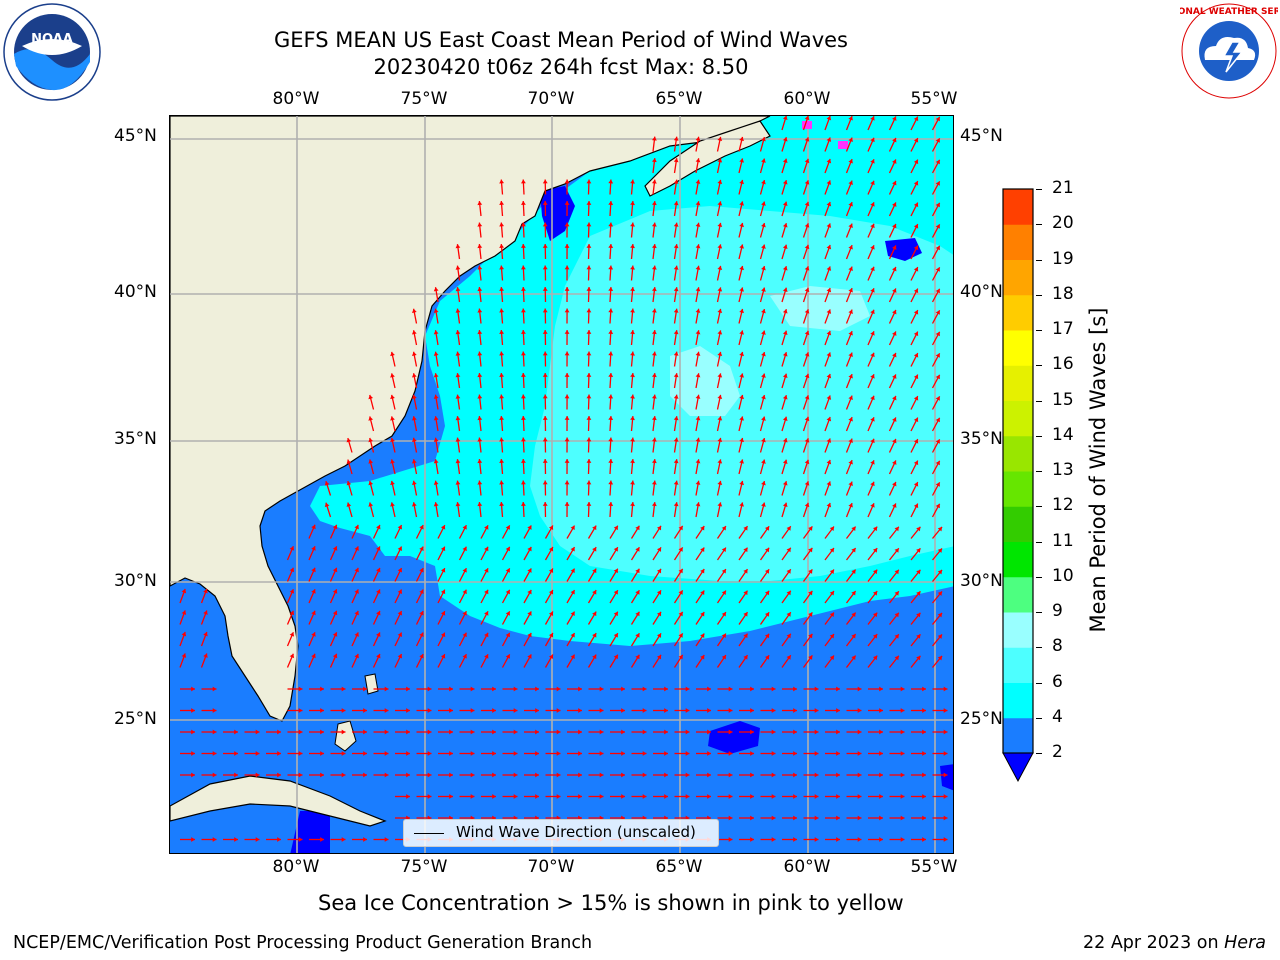 The width and height of the screenshot is (1280, 960). What do you see at coordinates (135, 292) in the screenshot?
I see `lat-label-left-40n: 40°N` at bounding box center [135, 292].